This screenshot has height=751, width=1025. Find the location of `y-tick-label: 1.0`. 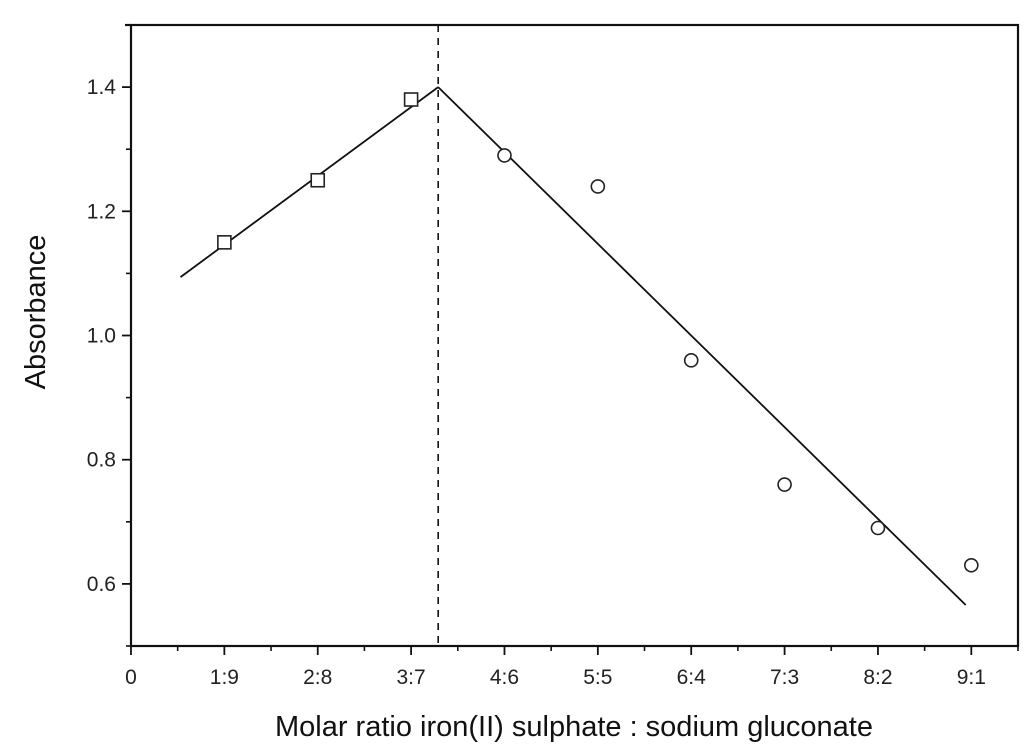

y-tick-label: 1.0 is located at coordinates (101, 336).